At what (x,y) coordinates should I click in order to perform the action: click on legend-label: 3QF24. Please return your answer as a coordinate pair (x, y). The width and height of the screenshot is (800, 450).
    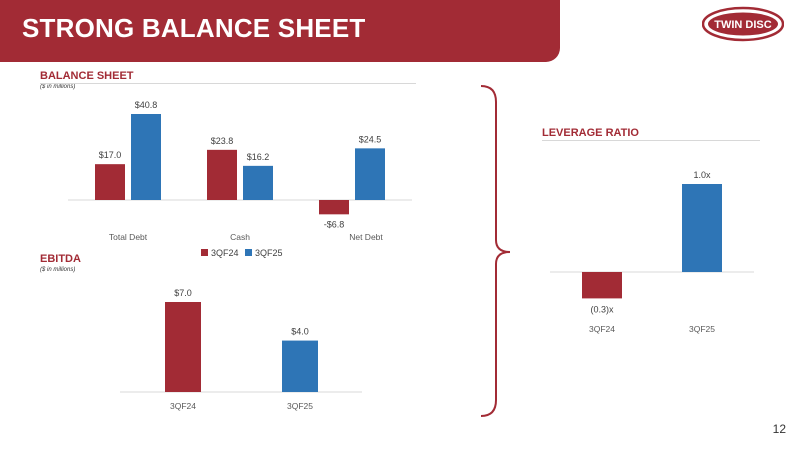
    Looking at the image, I should click on (225, 253).